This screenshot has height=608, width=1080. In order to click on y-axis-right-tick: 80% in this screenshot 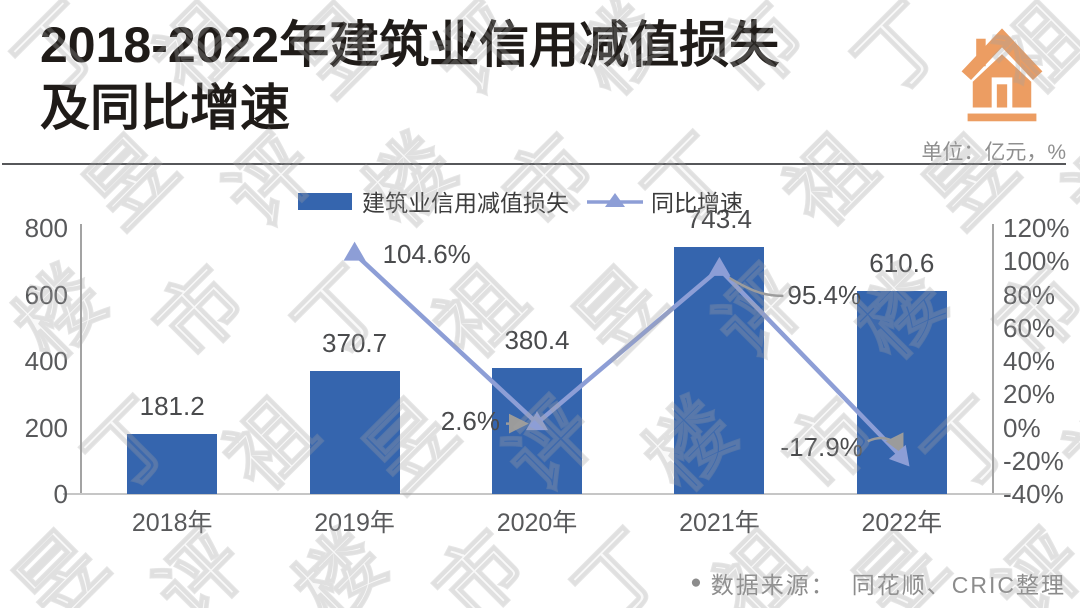, I will do `click(1029, 294)`.